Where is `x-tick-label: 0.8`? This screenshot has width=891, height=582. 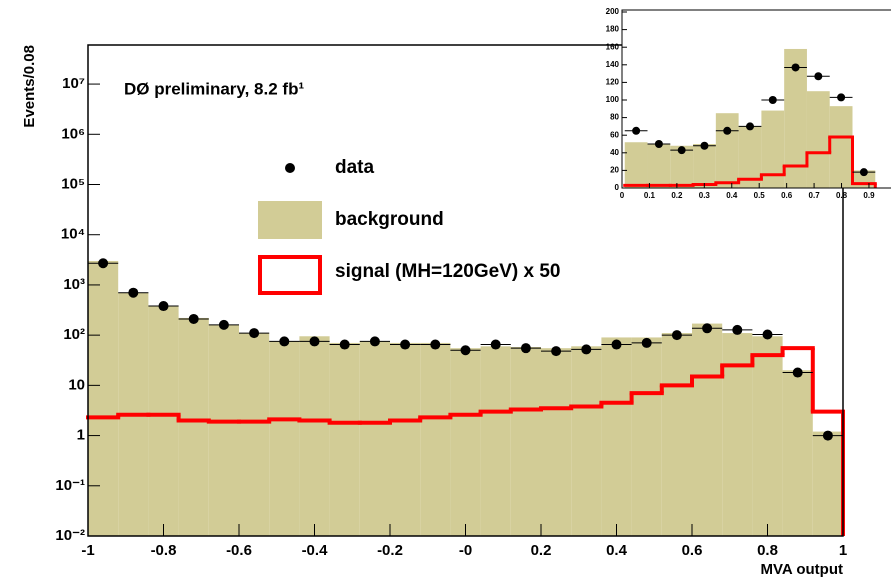
x-tick-label: 0.8 is located at coordinates (842, 195).